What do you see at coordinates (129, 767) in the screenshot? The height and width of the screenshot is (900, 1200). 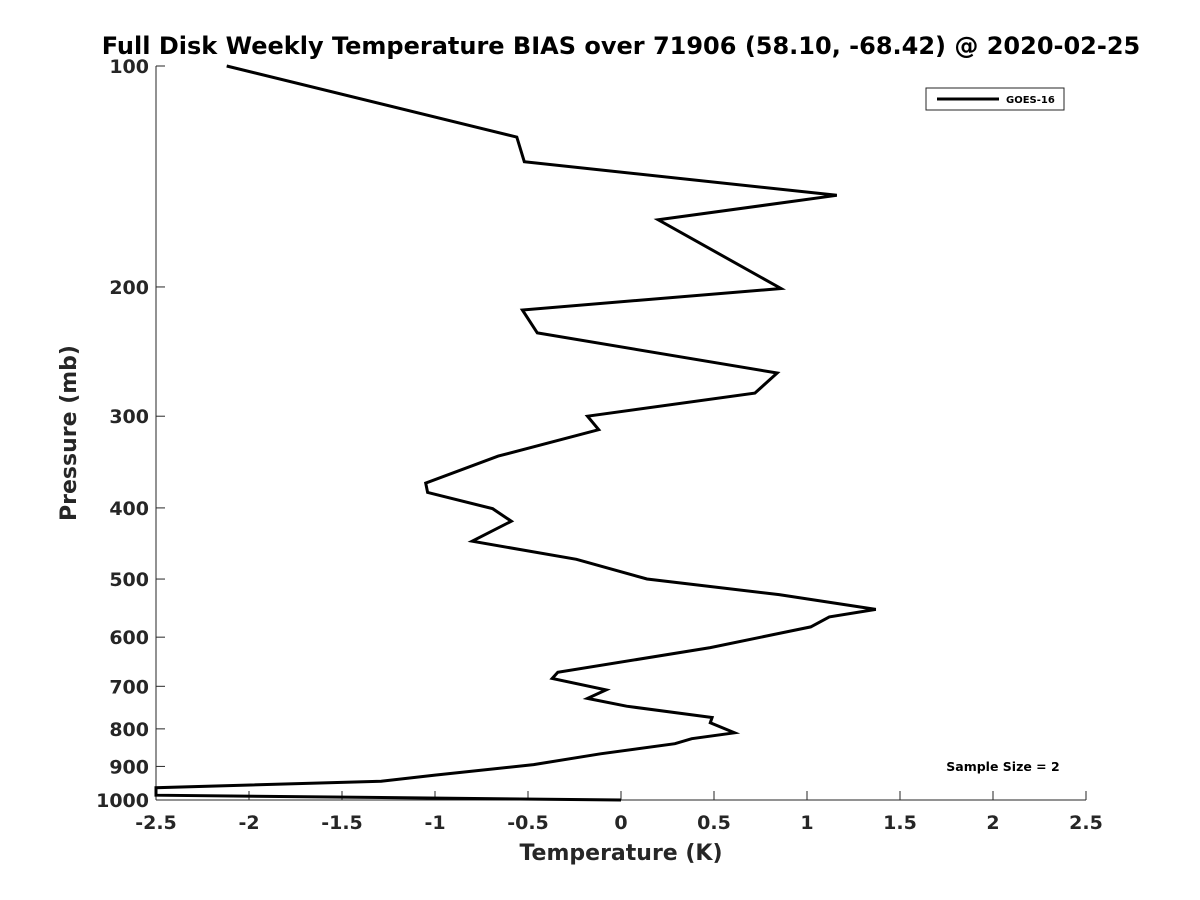 I see `y-tick-label: 900` at bounding box center [129, 767].